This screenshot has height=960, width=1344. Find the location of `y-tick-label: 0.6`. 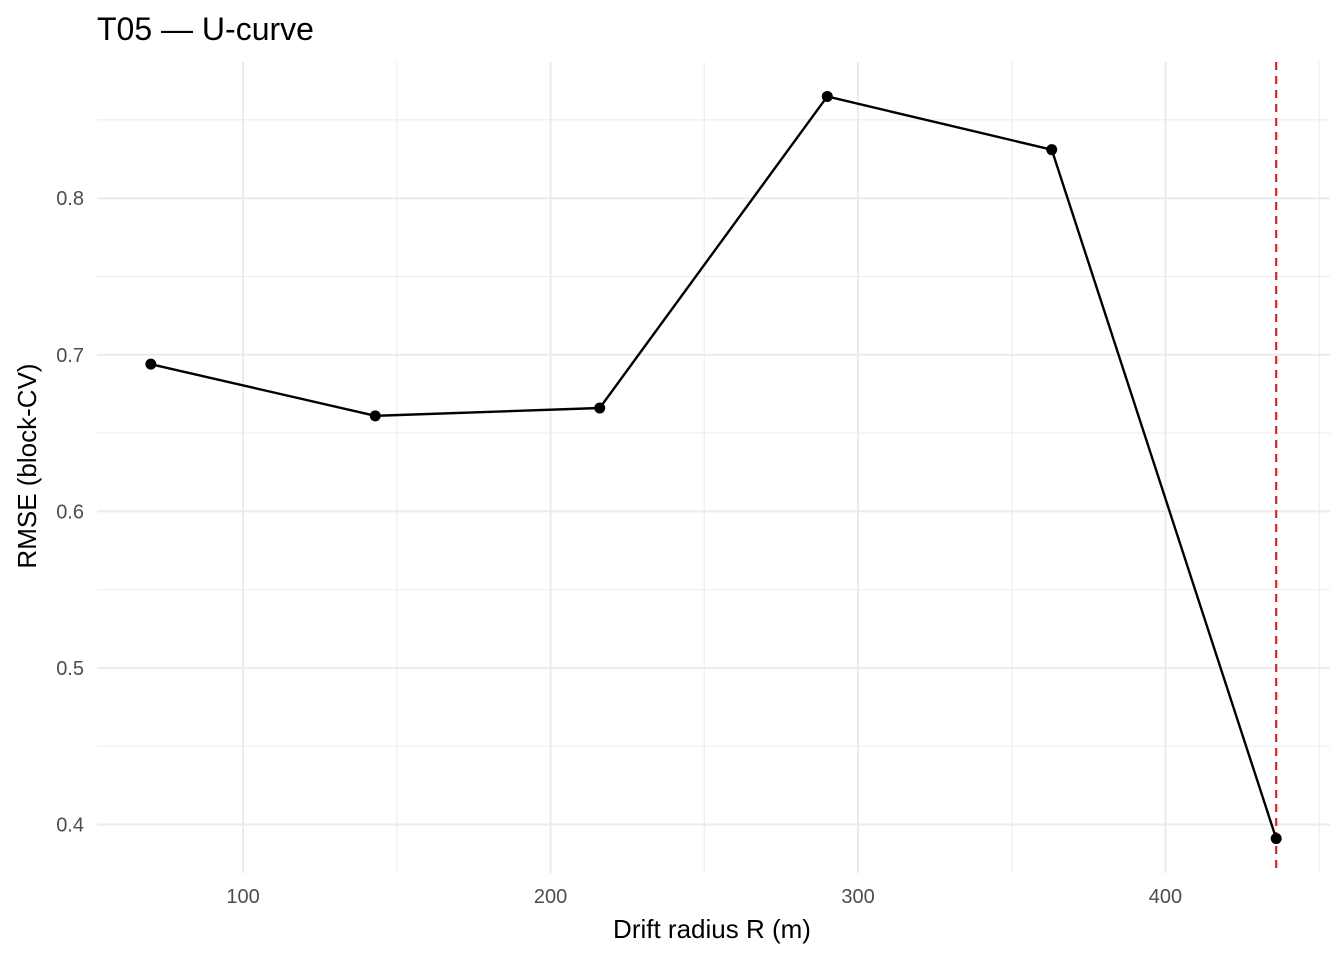

y-tick-label: 0.6 is located at coordinates (70, 512).